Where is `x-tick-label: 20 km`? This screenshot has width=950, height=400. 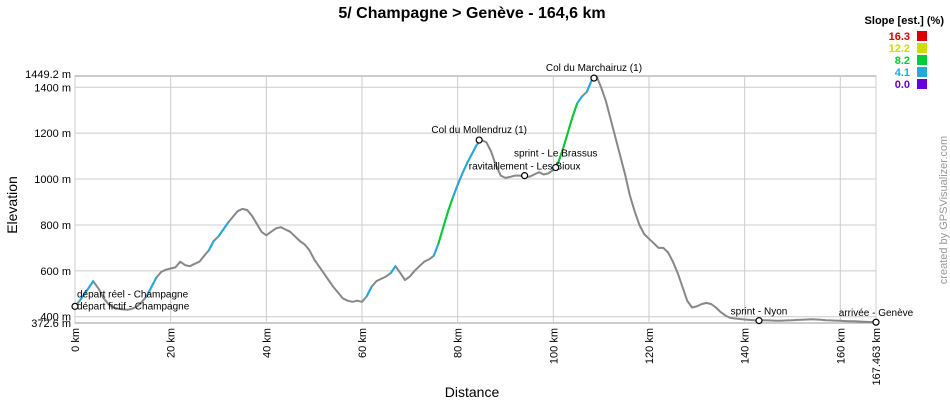 x-tick-label: 20 km is located at coordinates (172, 343).